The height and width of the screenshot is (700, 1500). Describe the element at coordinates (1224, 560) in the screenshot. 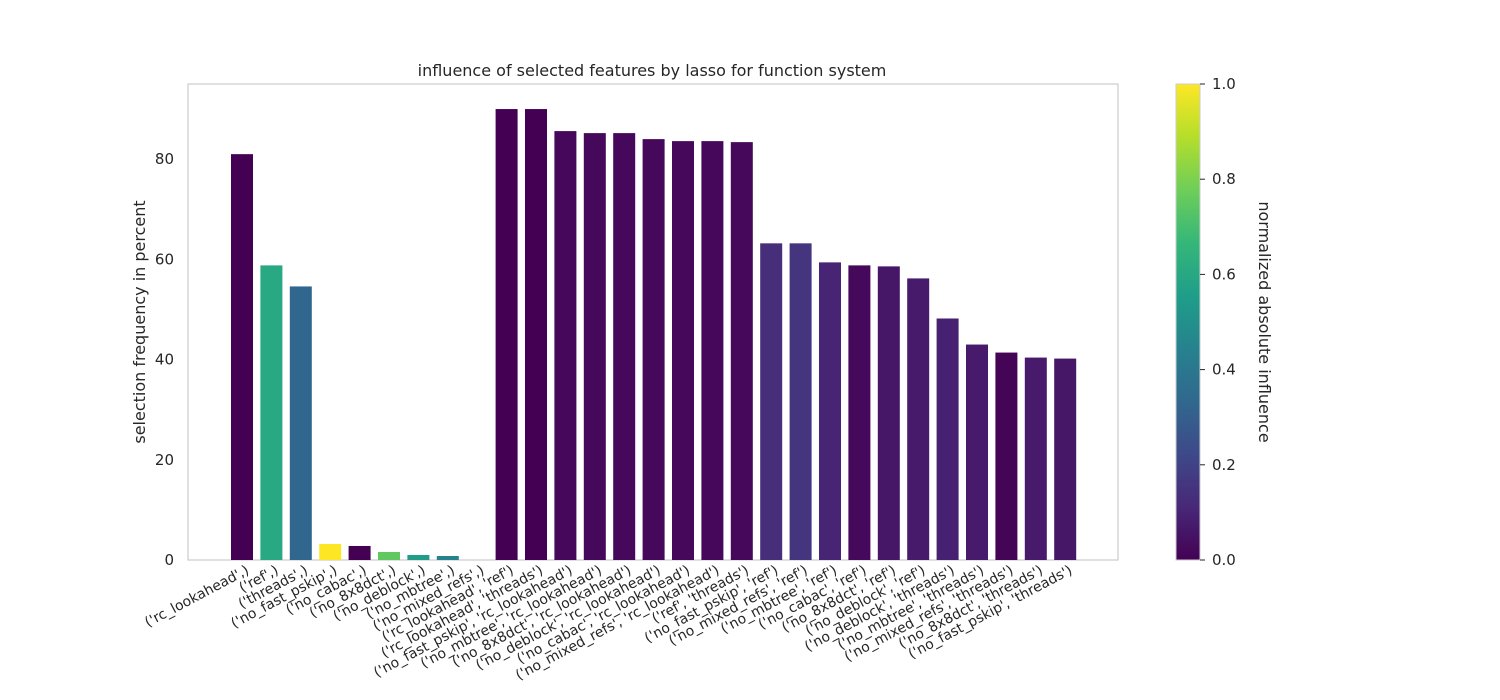

I see `colorbar-tick-label: 0.0` at that location.